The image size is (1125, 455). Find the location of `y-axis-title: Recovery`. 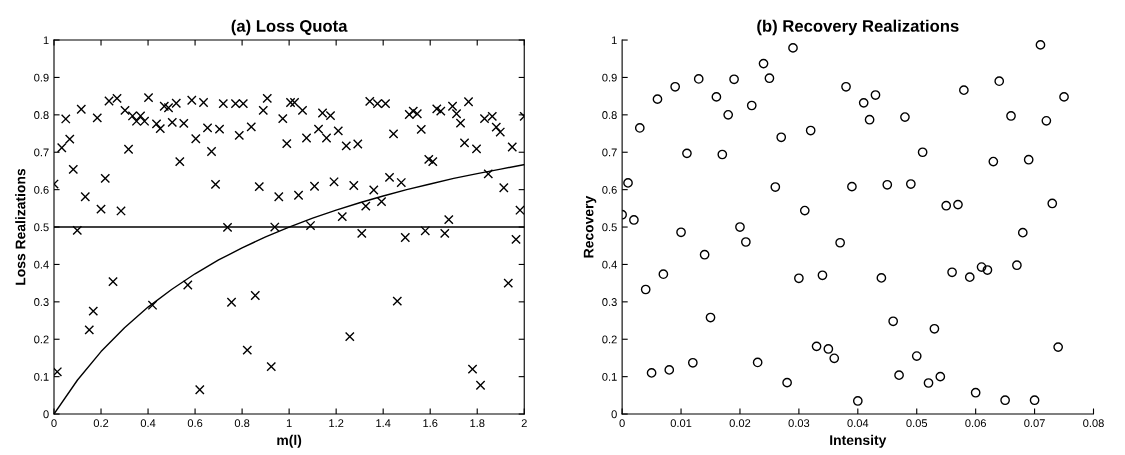

y-axis-title: Recovery is located at coordinates (590, 226).